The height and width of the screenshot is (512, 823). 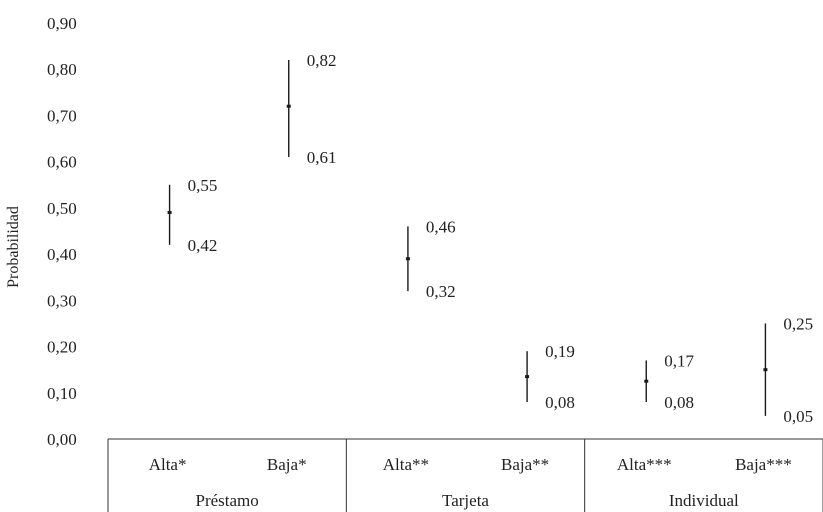 I want to click on x-group-label: Tarjeta, so click(x=465, y=500).